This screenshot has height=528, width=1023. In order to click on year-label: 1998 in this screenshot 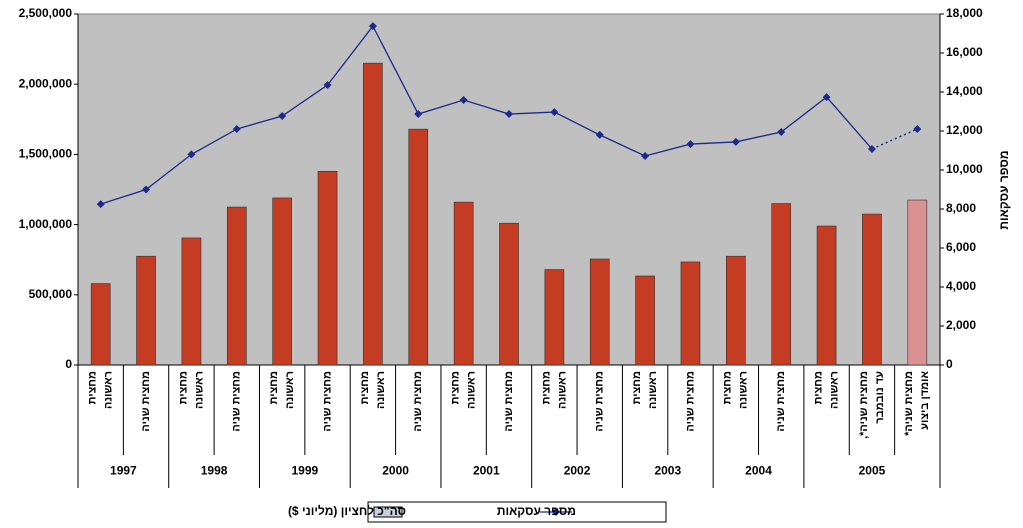, I will do `click(214, 471)`.